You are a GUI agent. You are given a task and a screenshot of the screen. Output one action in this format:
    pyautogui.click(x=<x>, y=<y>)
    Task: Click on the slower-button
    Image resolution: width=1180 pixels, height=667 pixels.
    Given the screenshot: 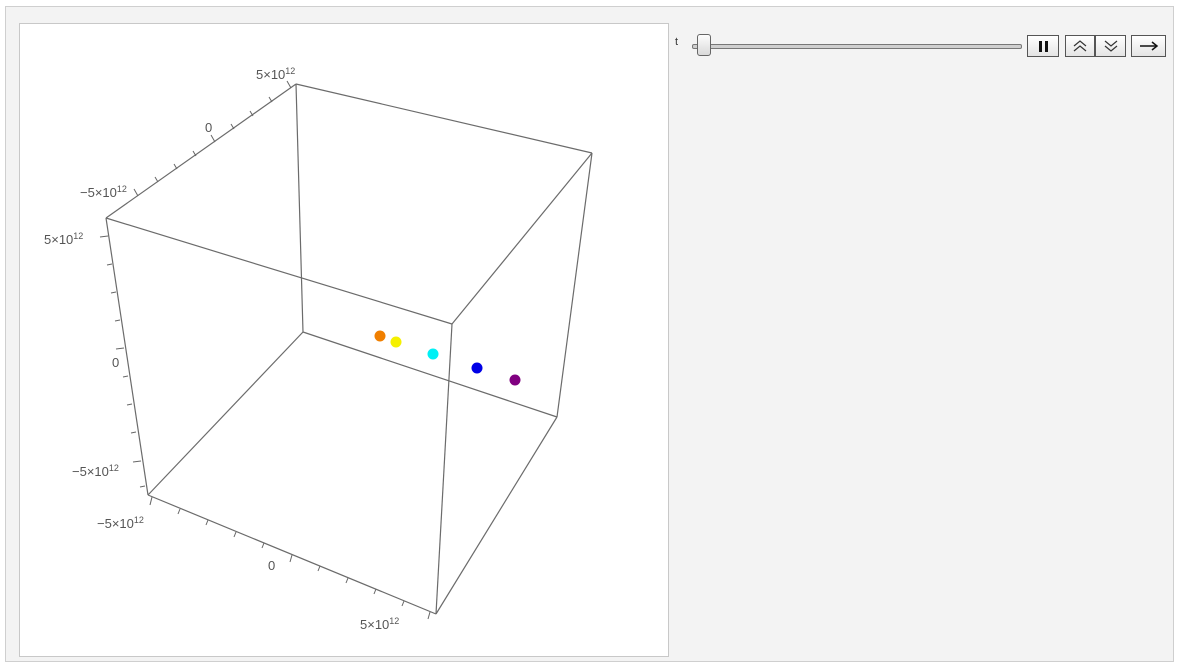 What is the action you would take?
    pyautogui.click(x=1110, y=46)
    